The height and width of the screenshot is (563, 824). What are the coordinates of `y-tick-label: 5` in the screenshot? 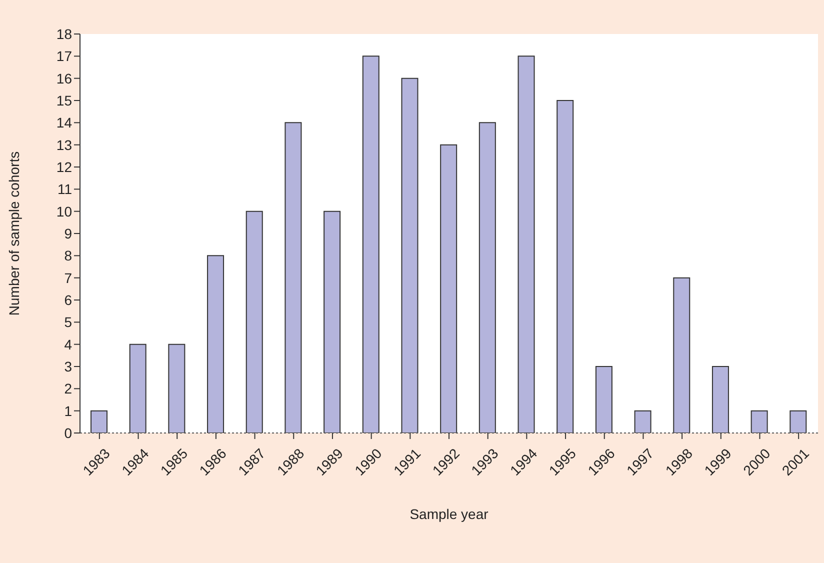 It's located at (68, 322).